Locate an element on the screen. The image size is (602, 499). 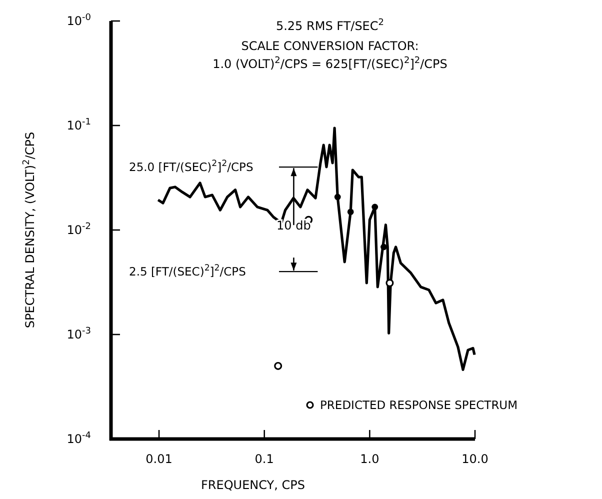
ref-line-label: 2.5 [FT/(SEC)$^{2}$]$^{2}$/CPS is located at coordinates (187, 271).